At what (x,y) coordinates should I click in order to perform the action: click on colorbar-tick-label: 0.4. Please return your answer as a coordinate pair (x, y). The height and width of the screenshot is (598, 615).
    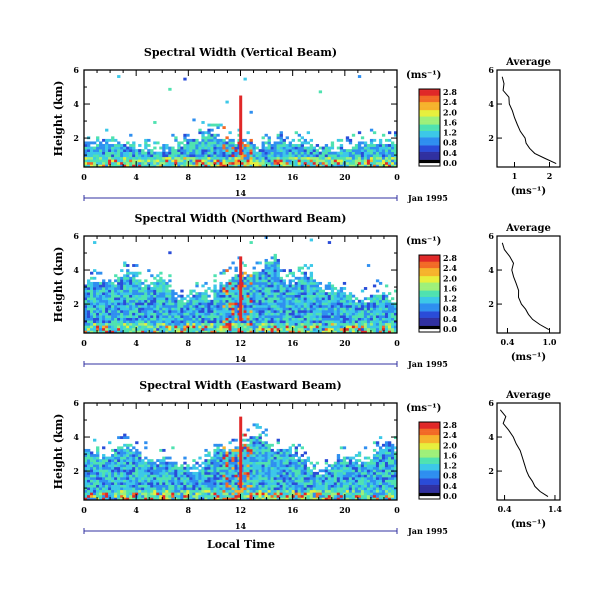
    Looking at the image, I should click on (450, 319).